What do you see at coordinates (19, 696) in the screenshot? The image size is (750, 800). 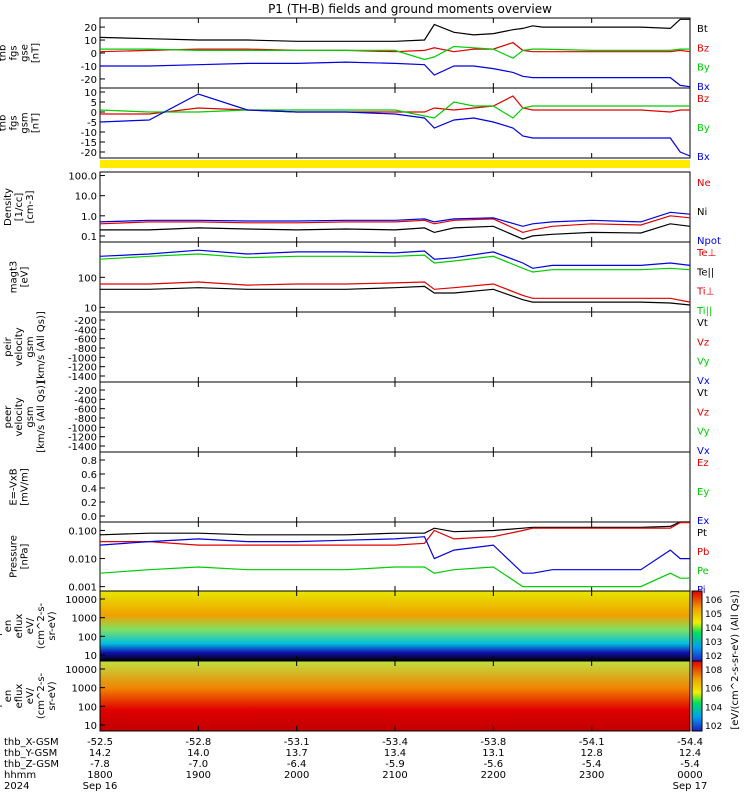 I see `y-label-line: eflux` at bounding box center [19, 696].